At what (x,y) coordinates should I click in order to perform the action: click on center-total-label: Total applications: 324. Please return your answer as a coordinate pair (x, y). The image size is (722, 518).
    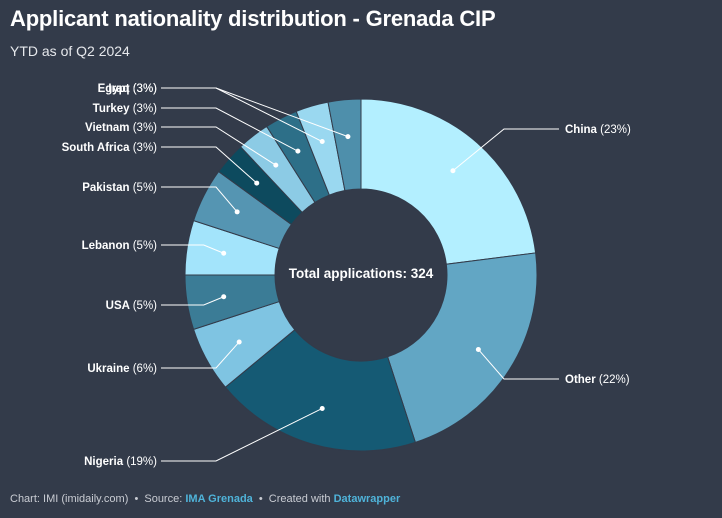
    Looking at the image, I should click on (361, 273).